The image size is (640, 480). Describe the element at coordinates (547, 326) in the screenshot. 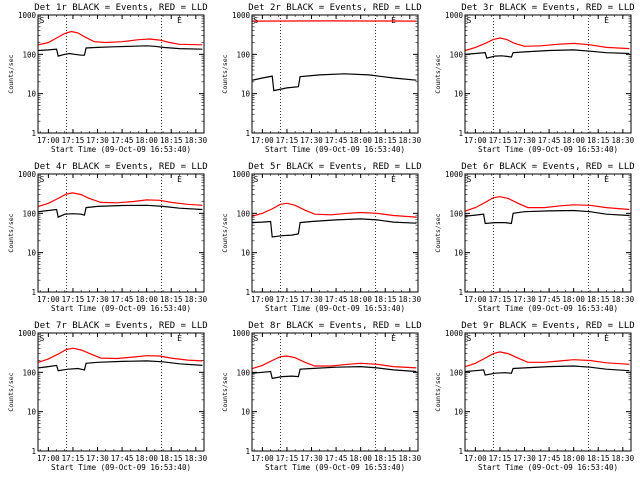

I see `panel-title: Det 9r BLACK = Events, RED = LLD` at that location.